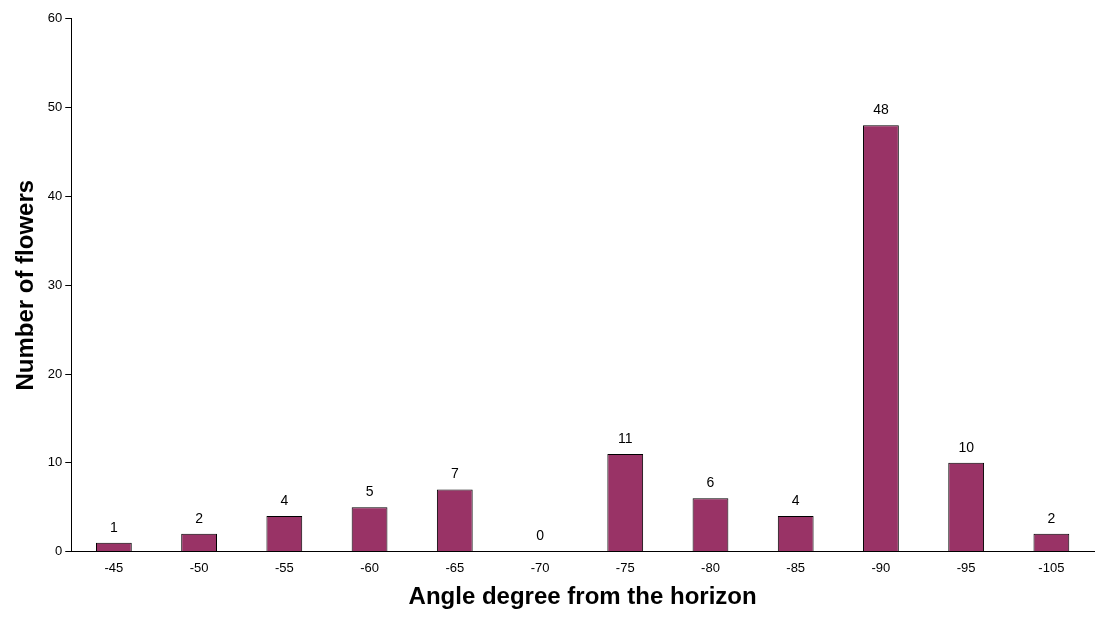 Image resolution: width=1106 pixels, height=624 pixels. What do you see at coordinates (55, 18) in the screenshot?
I see `y-tick-label: 60` at bounding box center [55, 18].